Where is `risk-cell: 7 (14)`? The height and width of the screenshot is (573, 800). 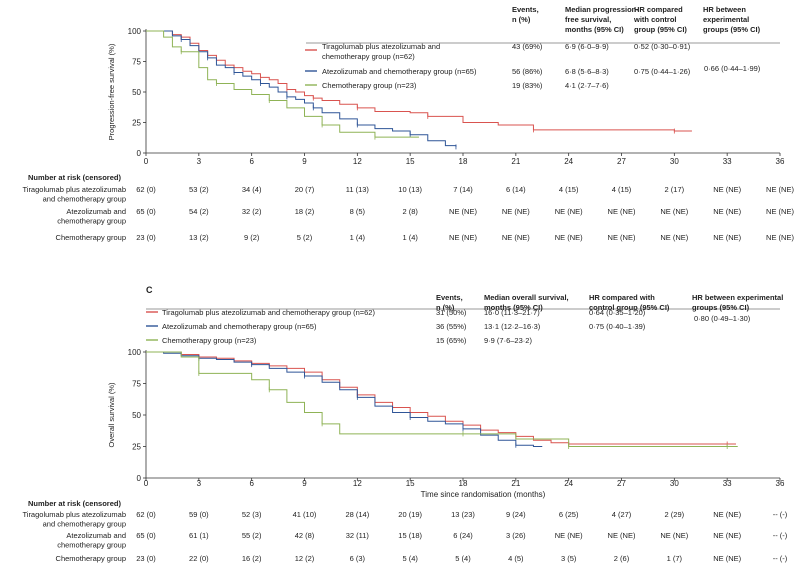 risk-cell: 7 (14) is located at coordinates (463, 189).